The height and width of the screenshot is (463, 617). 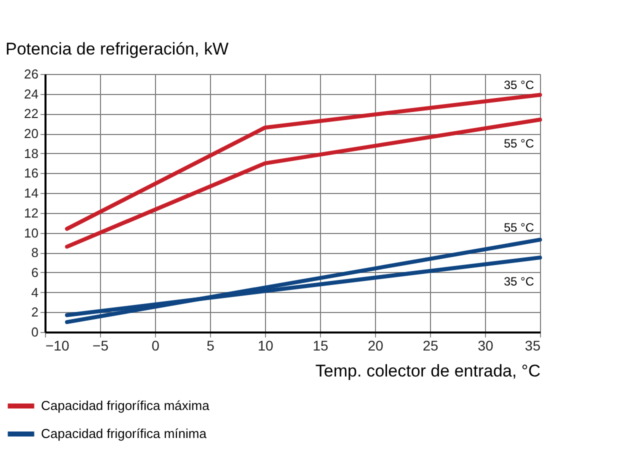 I want to click on x-tick-label: 0, so click(x=156, y=346).